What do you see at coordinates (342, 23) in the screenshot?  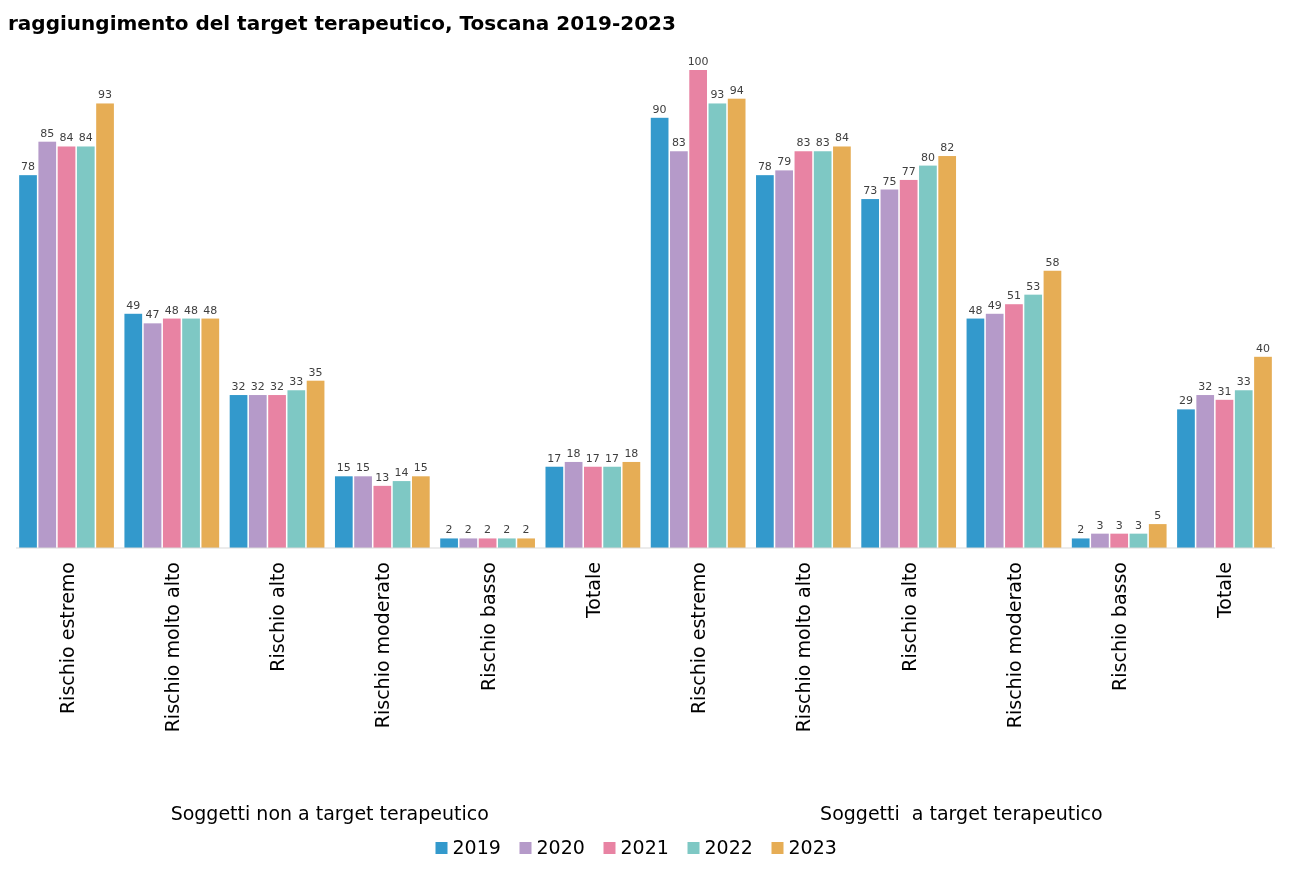 I see `chart-title: raggiungimento del target terapeutico, Toscana 2019-2023` at bounding box center [342, 23].